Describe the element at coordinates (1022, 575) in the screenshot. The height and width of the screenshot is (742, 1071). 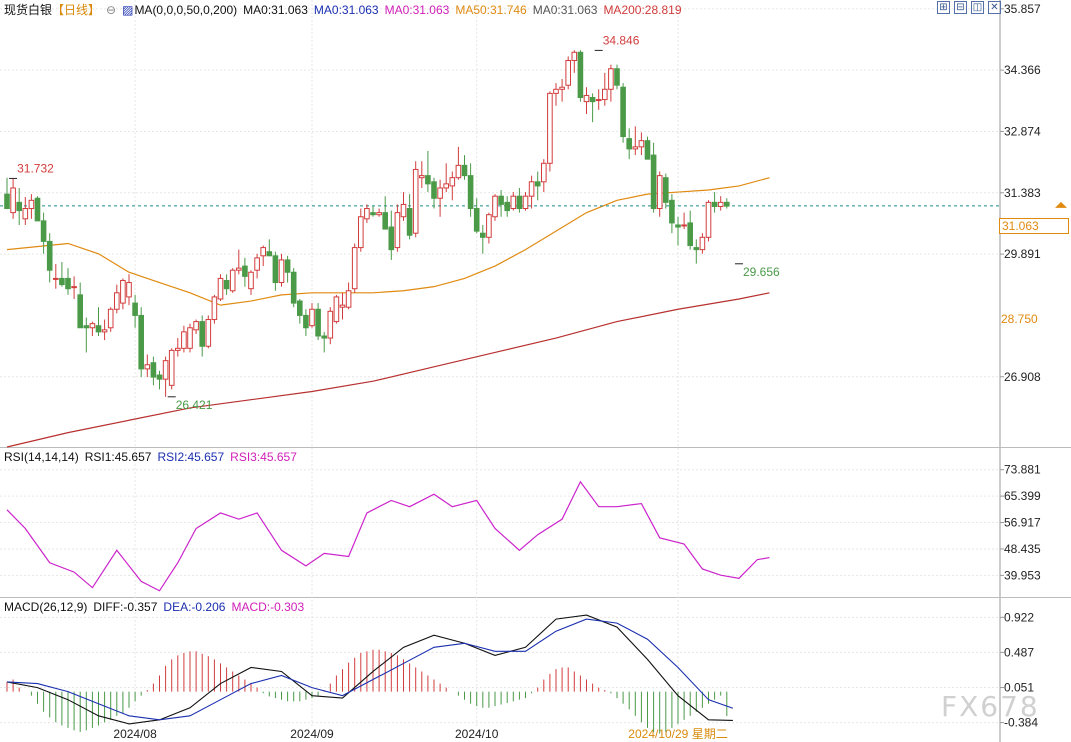
I see `rsi-axis-tick-label: 39.953` at that location.